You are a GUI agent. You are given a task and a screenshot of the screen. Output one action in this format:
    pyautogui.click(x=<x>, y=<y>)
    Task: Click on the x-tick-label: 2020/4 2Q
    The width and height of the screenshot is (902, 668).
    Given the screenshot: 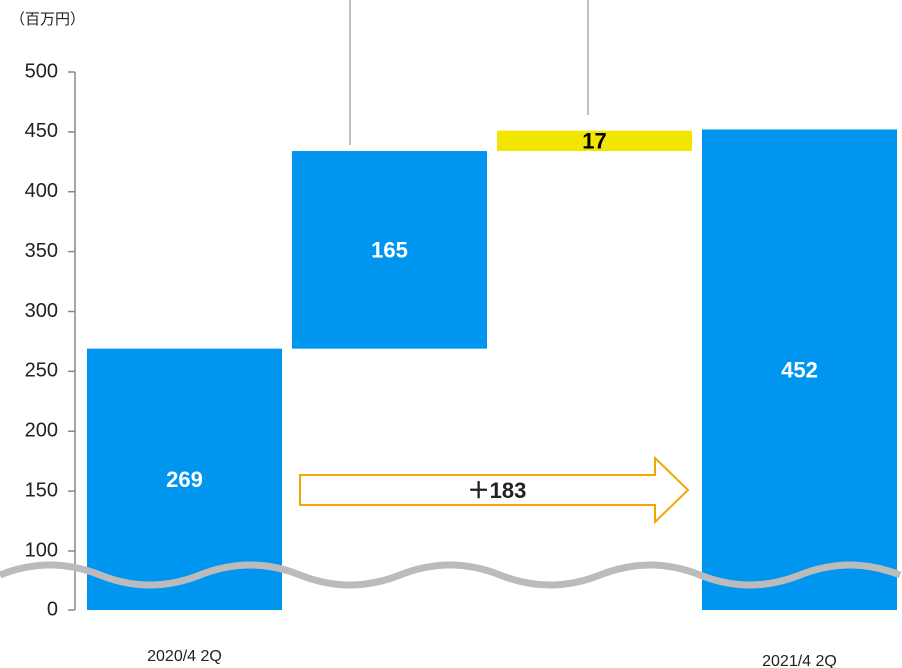 What is the action you would take?
    pyautogui.click(x=184, y=656)
    